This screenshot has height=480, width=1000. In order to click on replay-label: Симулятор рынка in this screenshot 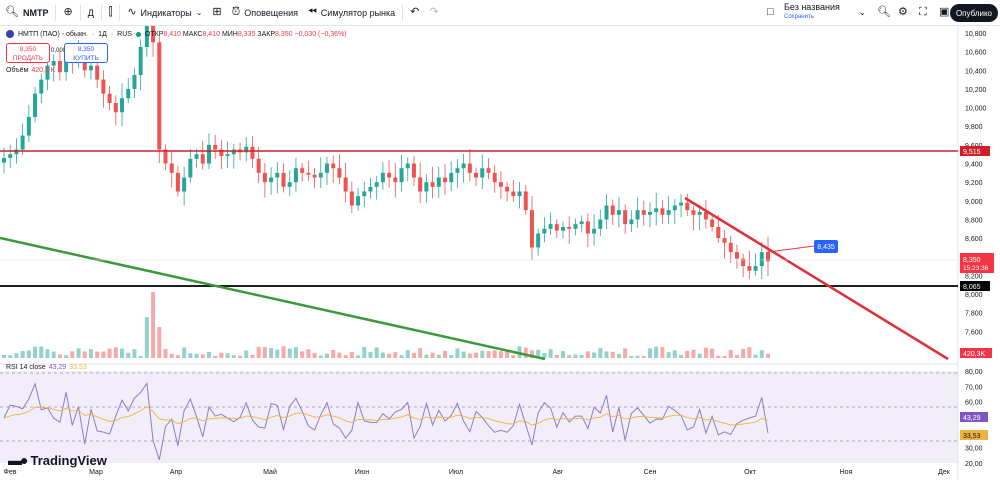, I will do `click(358, 12)`.